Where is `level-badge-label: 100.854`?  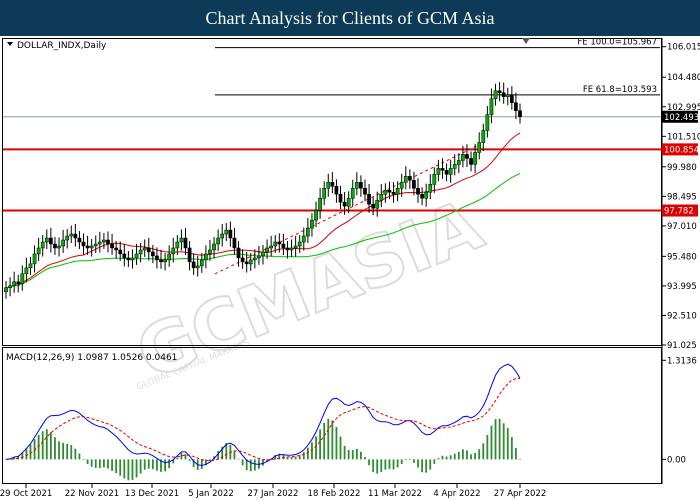 level-badge-label: 100.854 is located at coordinates (681, 150).